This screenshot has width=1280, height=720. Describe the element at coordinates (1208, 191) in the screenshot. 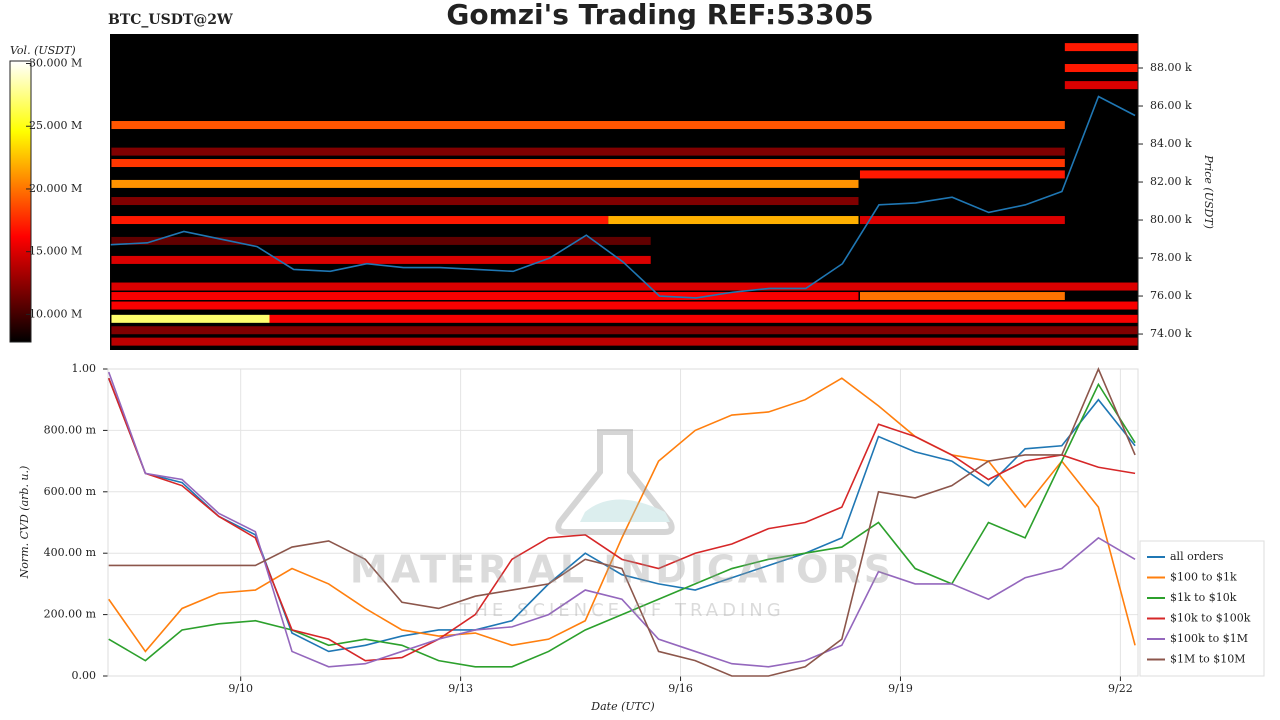

I see `y-axis-label: Price (USDT)` at that location.